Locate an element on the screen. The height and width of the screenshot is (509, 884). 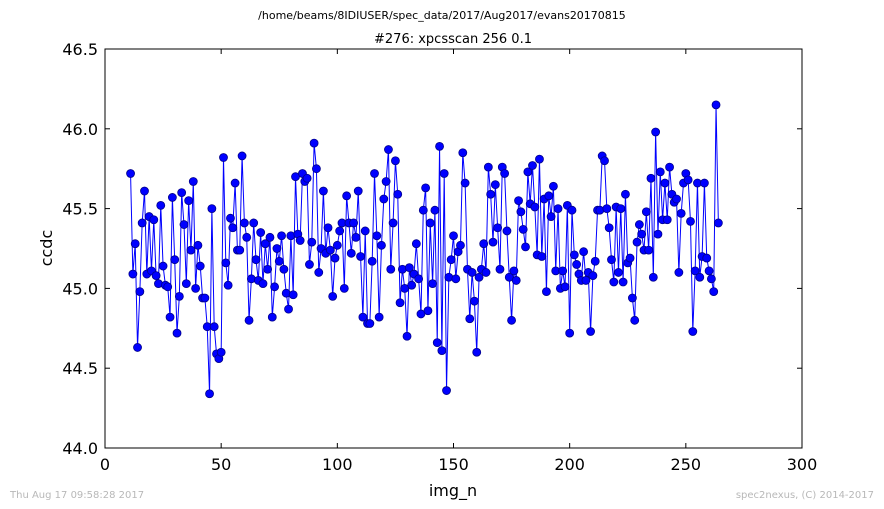
y-tick-label: 45.5 is located at coordinates (80, 209).